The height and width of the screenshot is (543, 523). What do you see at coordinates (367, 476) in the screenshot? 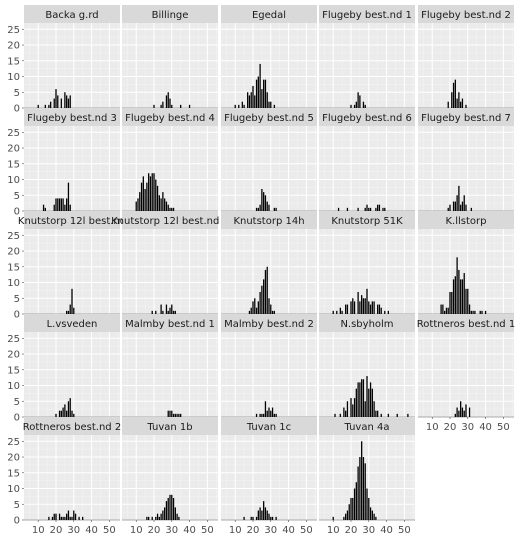
I see `facet-panel: Tuvan 4a 10 20 30 40 50` at bounding box center [367, 476].